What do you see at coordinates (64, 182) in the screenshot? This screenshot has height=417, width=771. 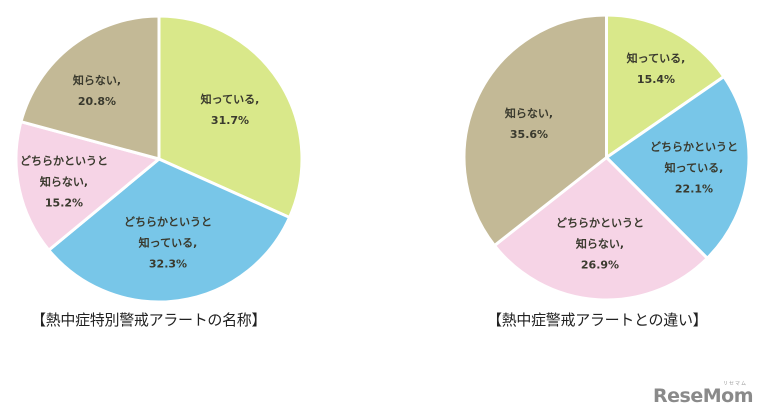 I see `slice-label-left-somewhat-not-know: どちらかというと 知らない, 15.2%` at bounding box center [64, 182].